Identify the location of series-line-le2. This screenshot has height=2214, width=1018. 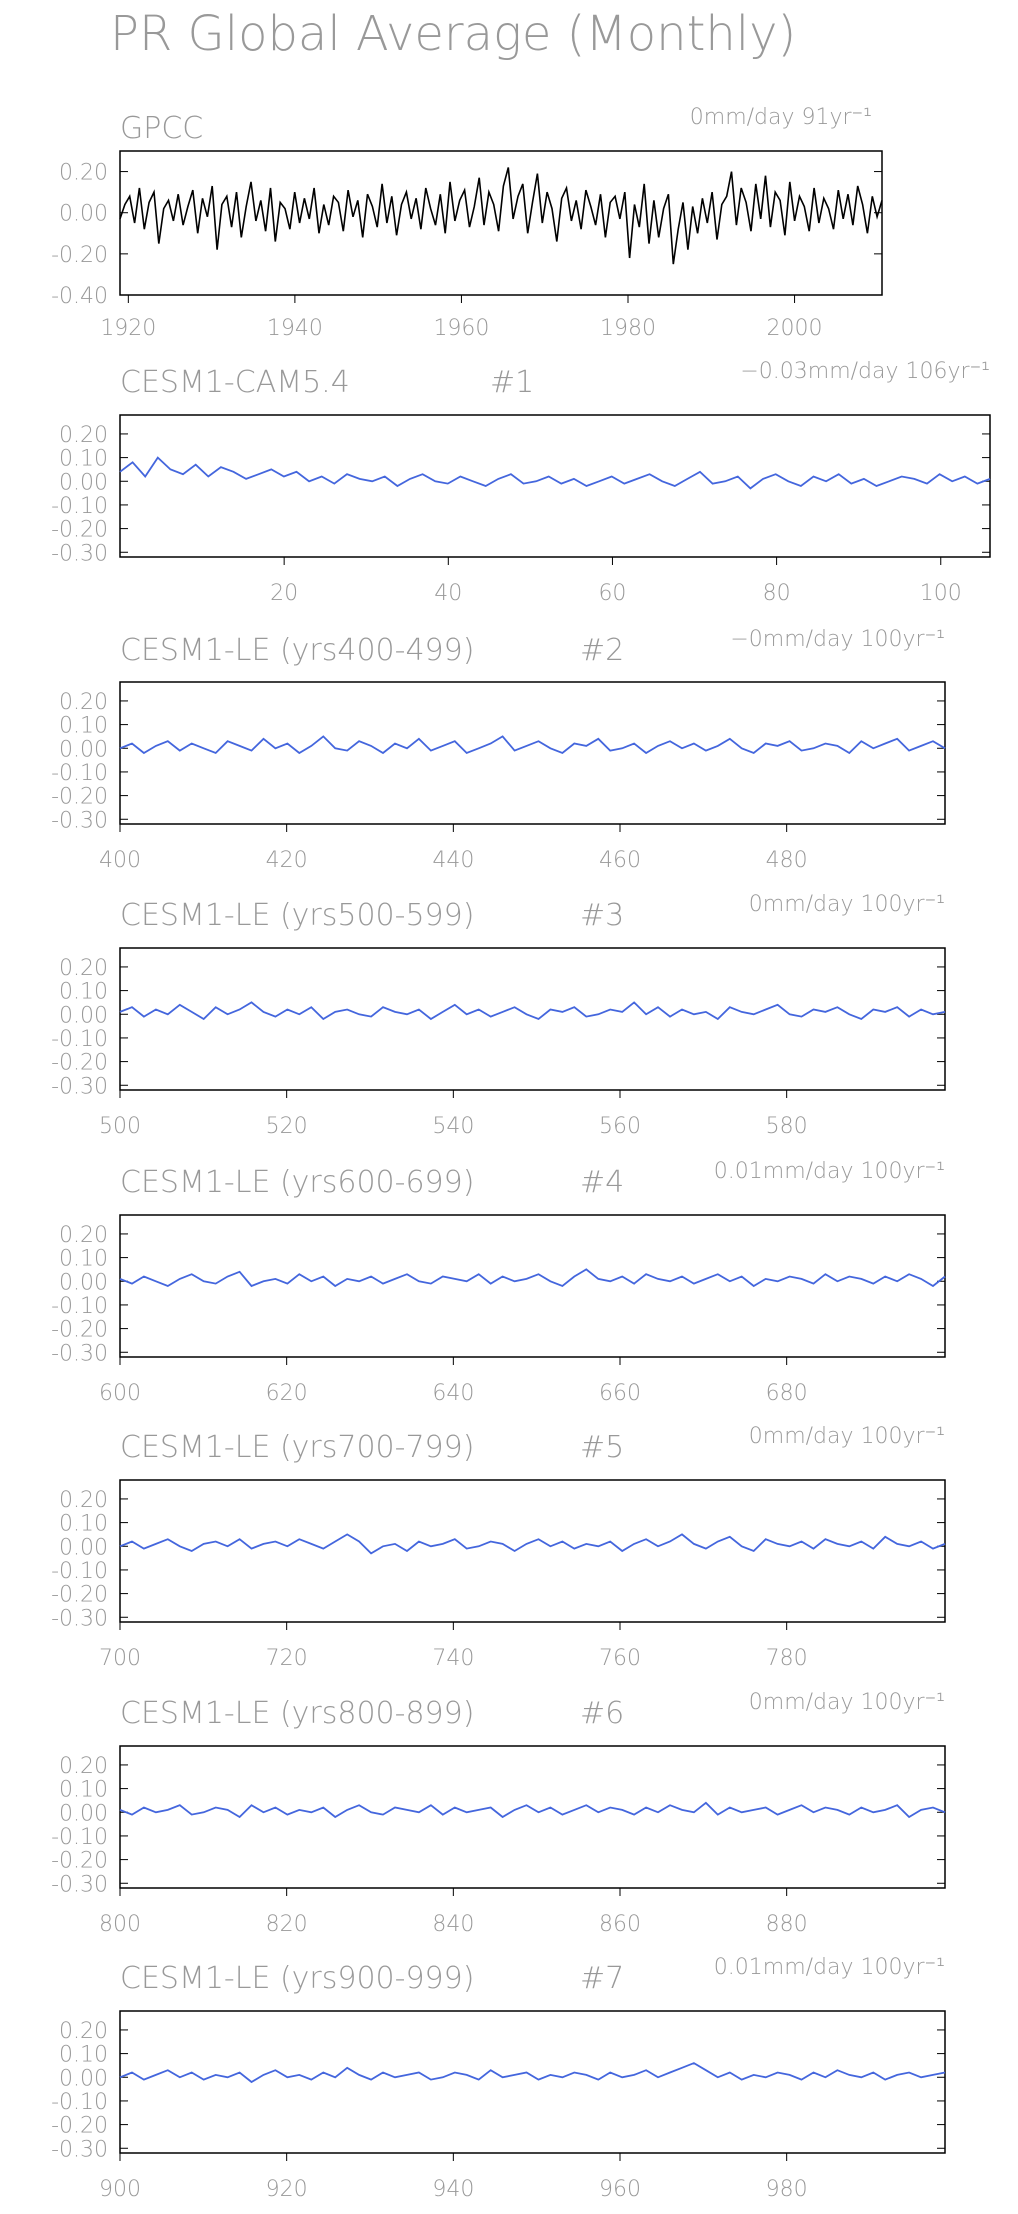
(532, 745).